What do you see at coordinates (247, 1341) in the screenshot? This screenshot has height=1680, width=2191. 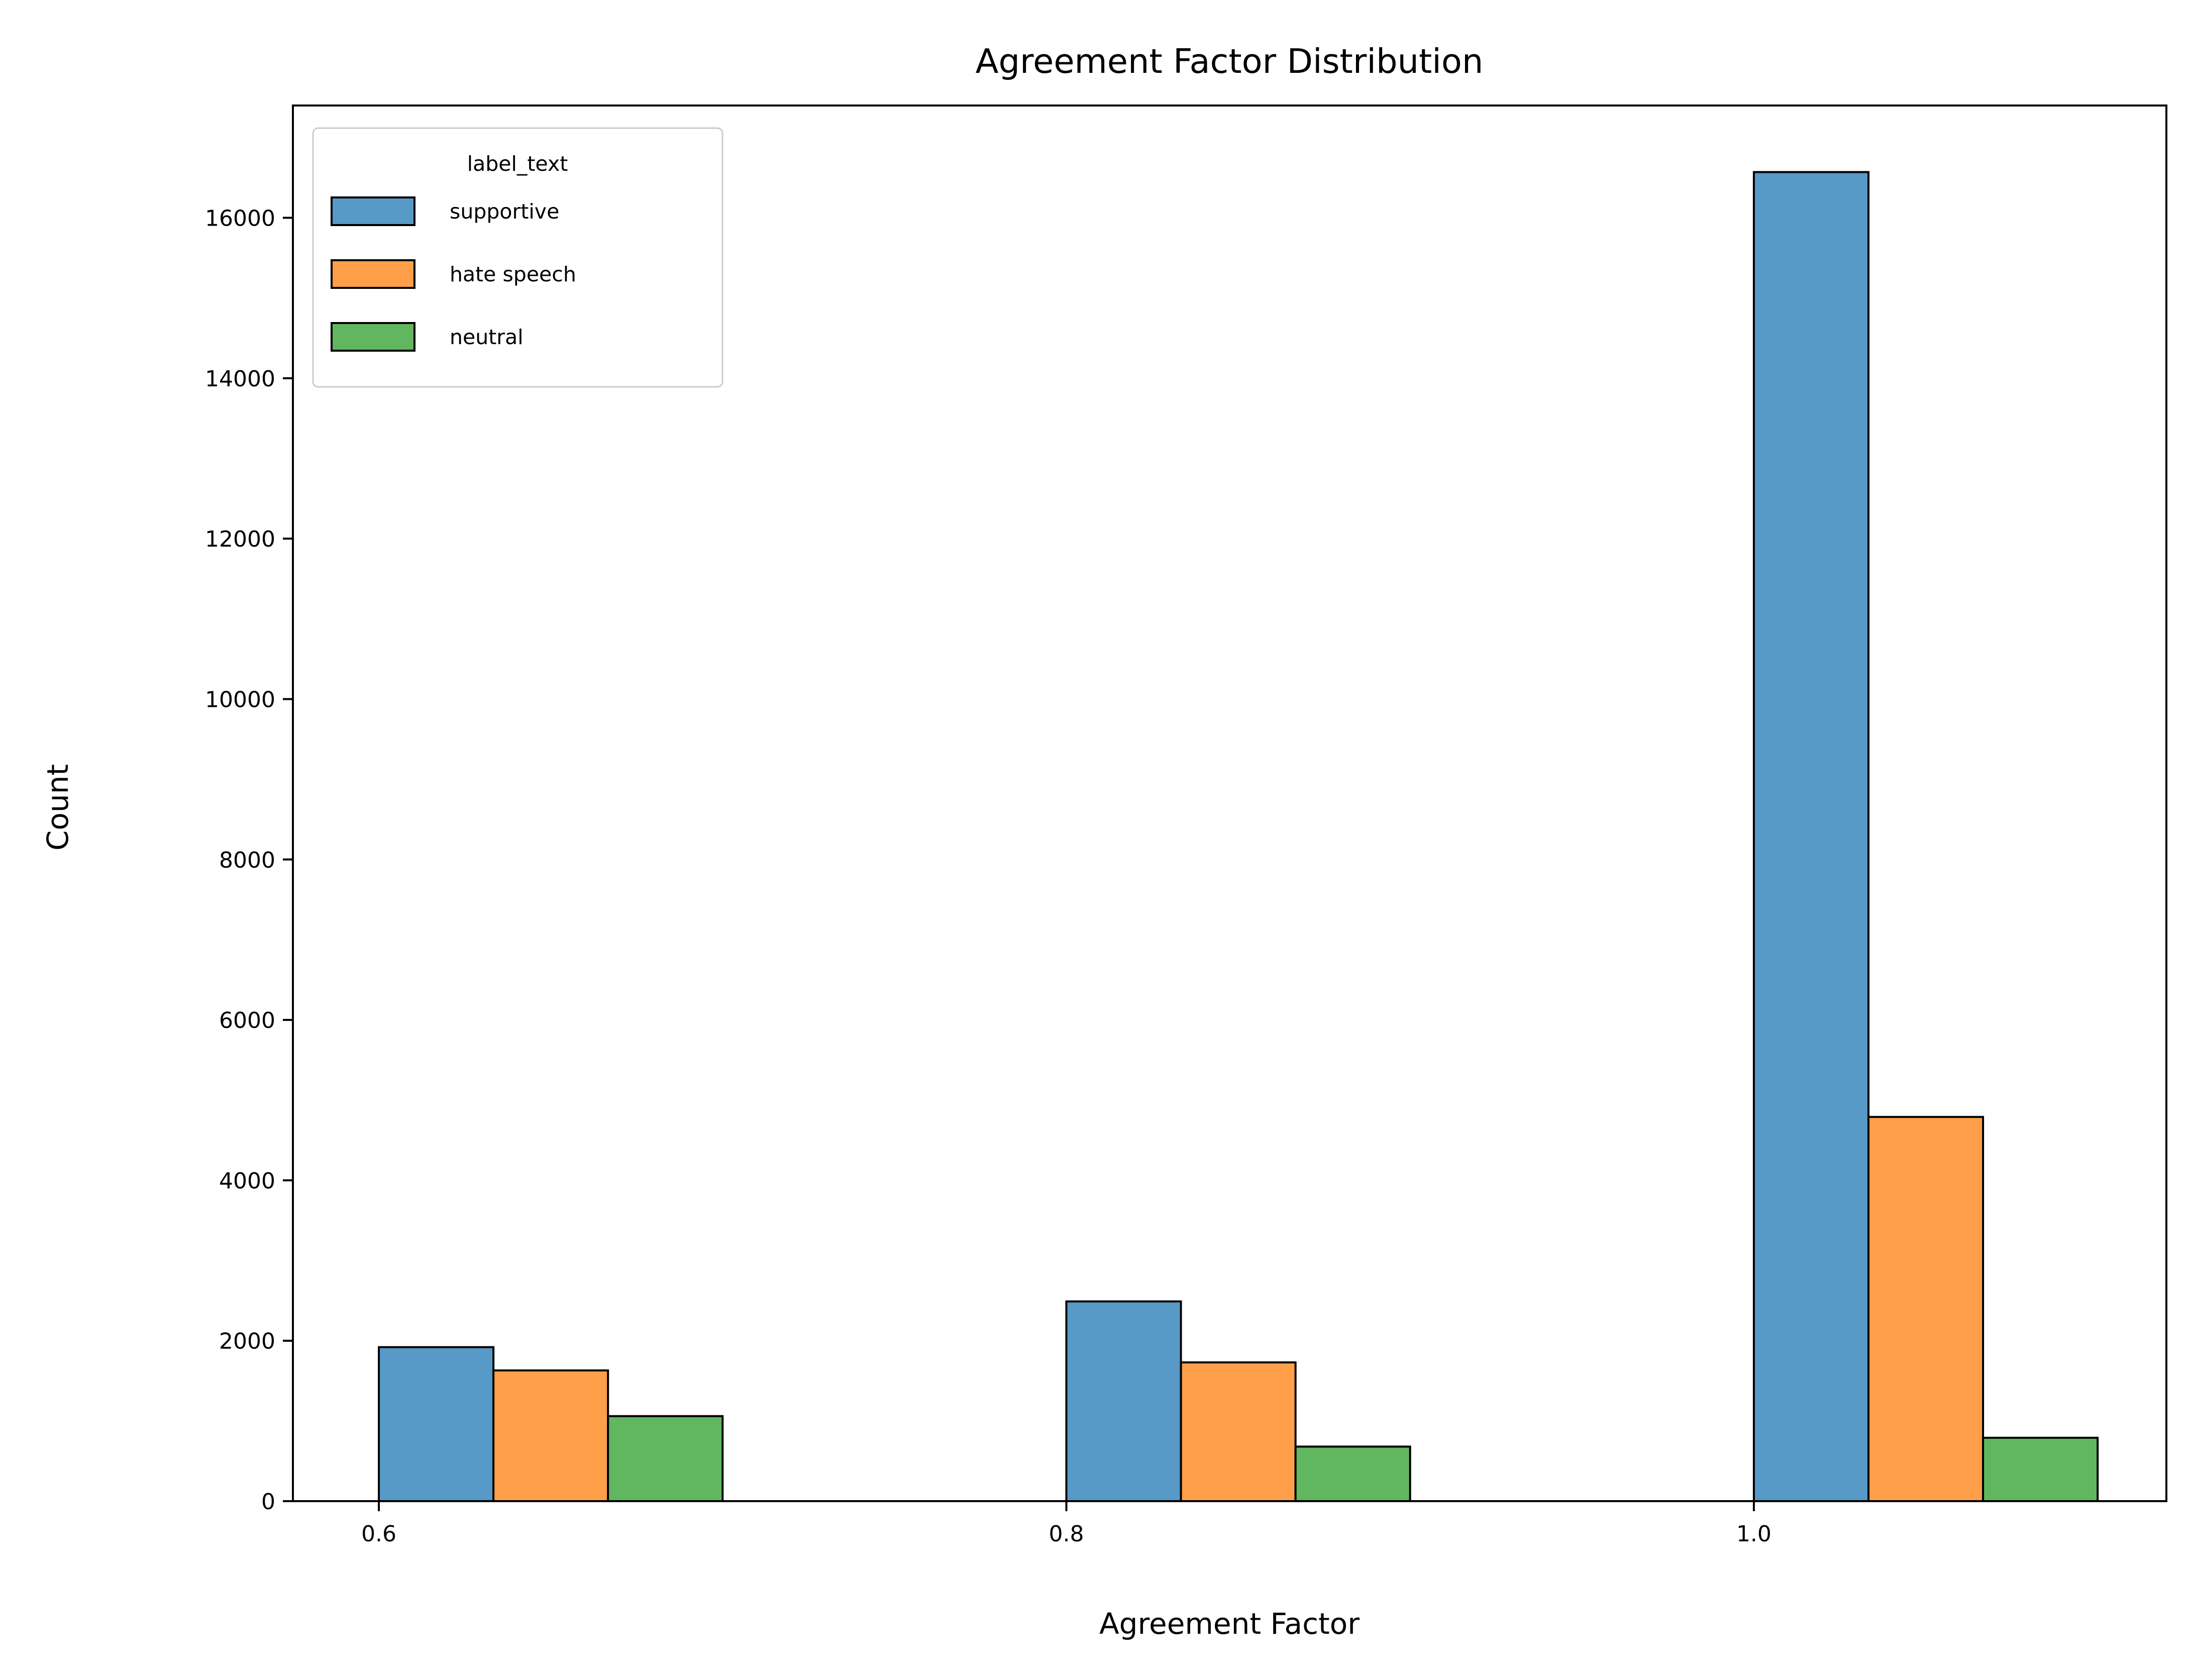 I see `y-tick-label: 2000` at bounding box center [247, 1341].